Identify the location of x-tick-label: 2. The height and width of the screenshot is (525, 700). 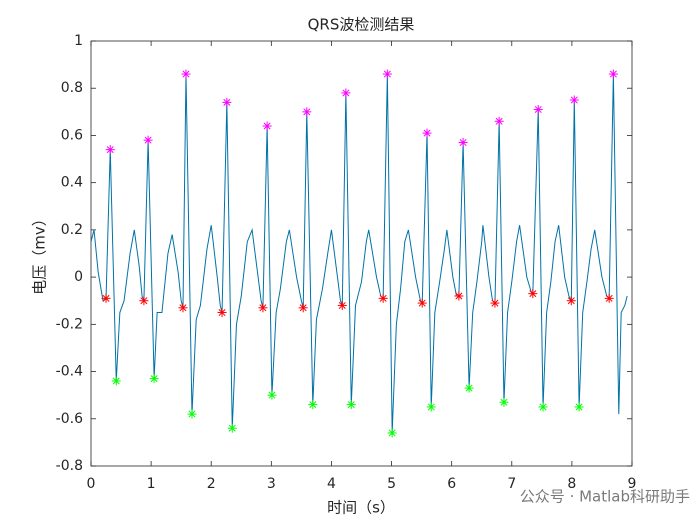
(211, 484).